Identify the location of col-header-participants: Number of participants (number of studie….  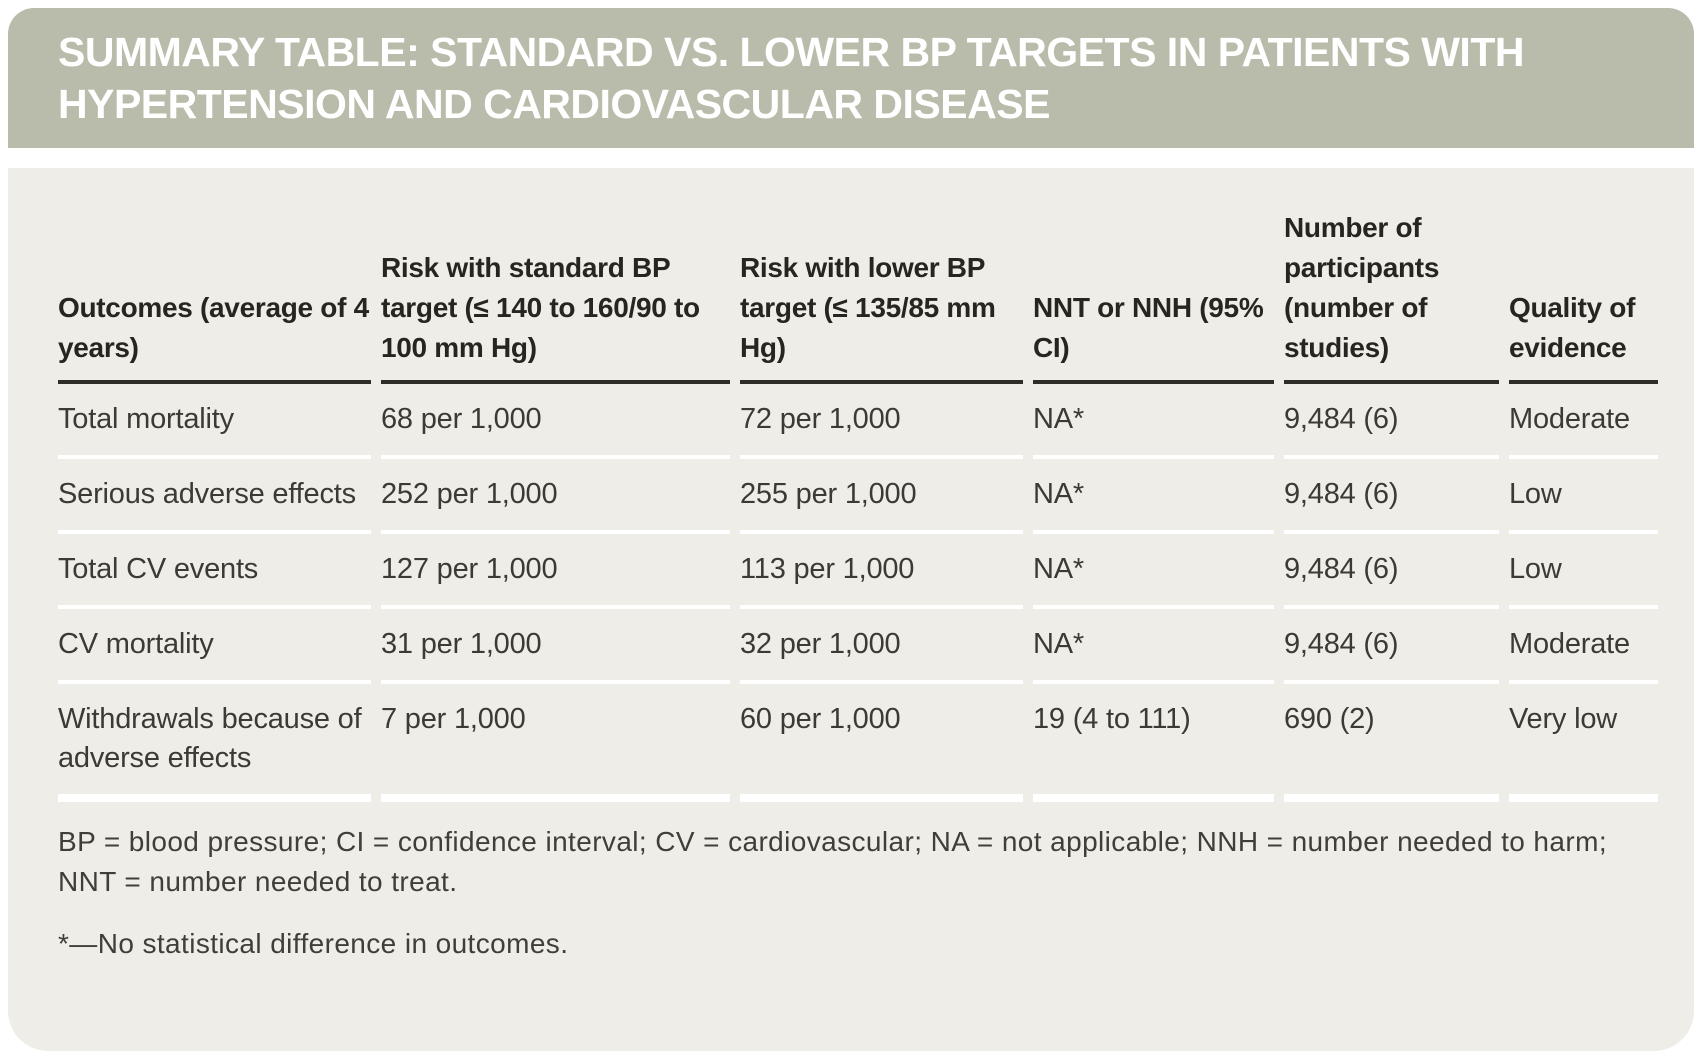
(1391, 296).